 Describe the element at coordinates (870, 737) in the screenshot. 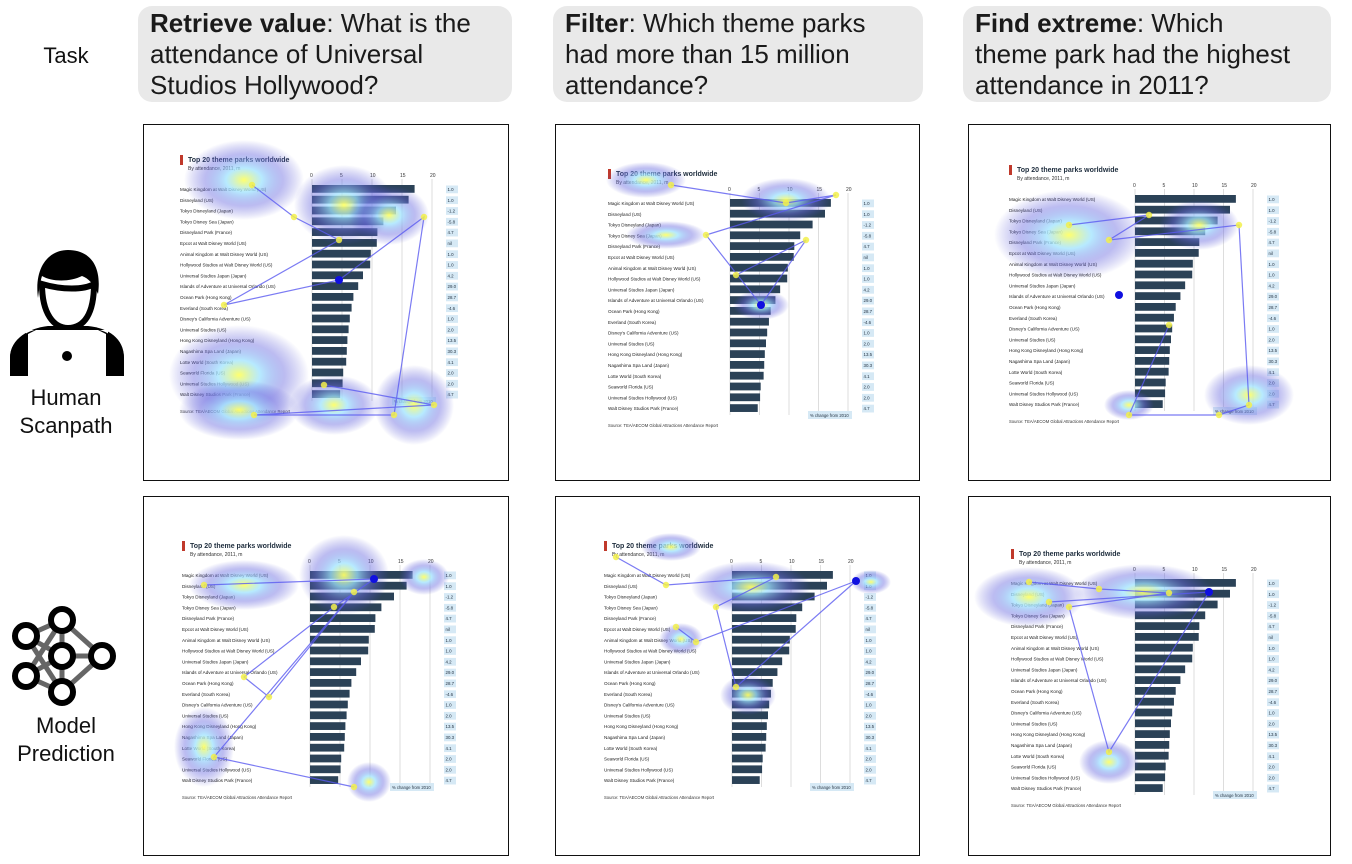

I see `change-value: 30.3` at that location.